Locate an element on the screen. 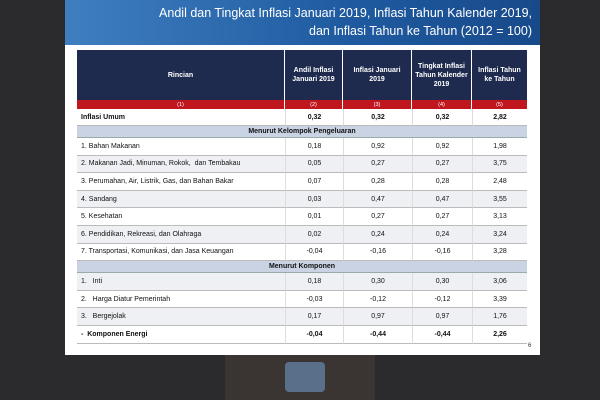 This screenshot has height=400, width=600. row-label: 1. Inti is located at coordinates (181, 282).